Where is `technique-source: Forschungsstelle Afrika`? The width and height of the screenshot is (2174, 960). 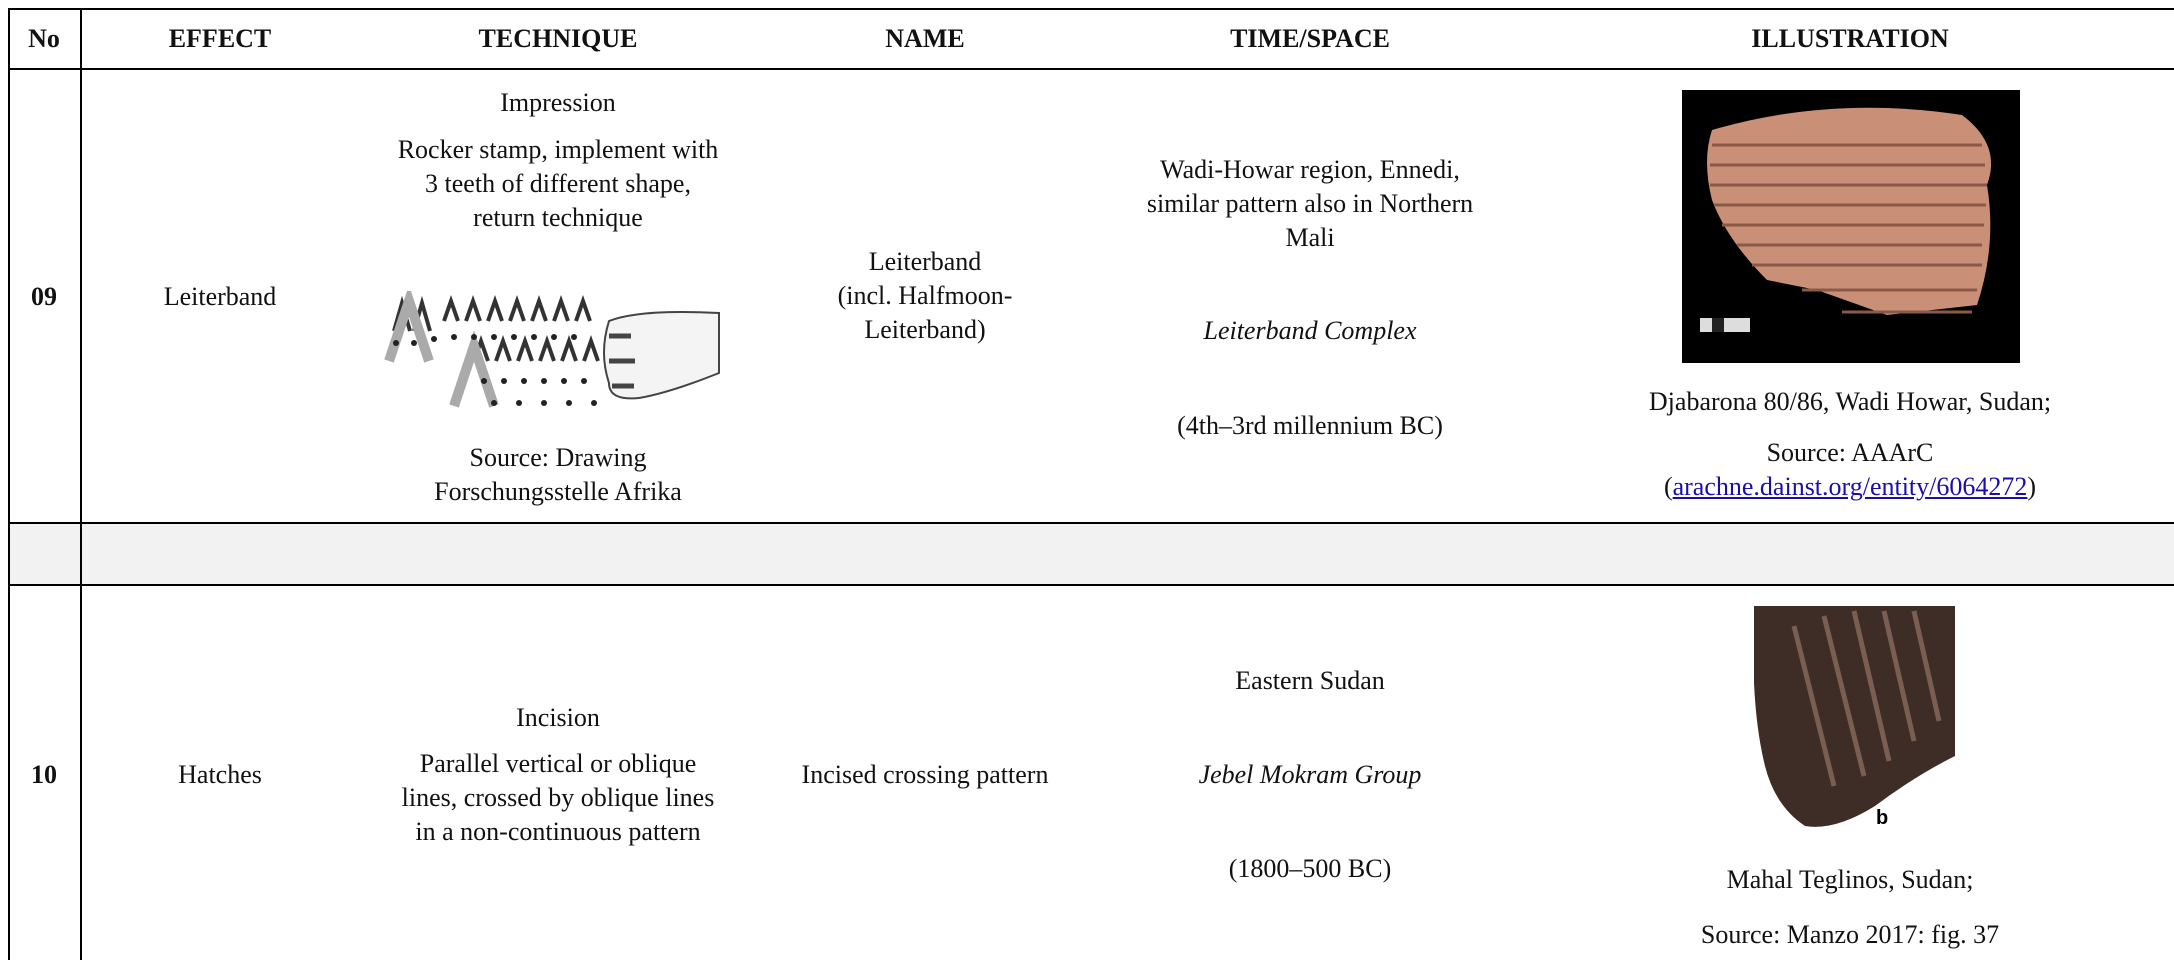 technique-source: Forschungsstelle Afrika is located at coordinates (558, 491).